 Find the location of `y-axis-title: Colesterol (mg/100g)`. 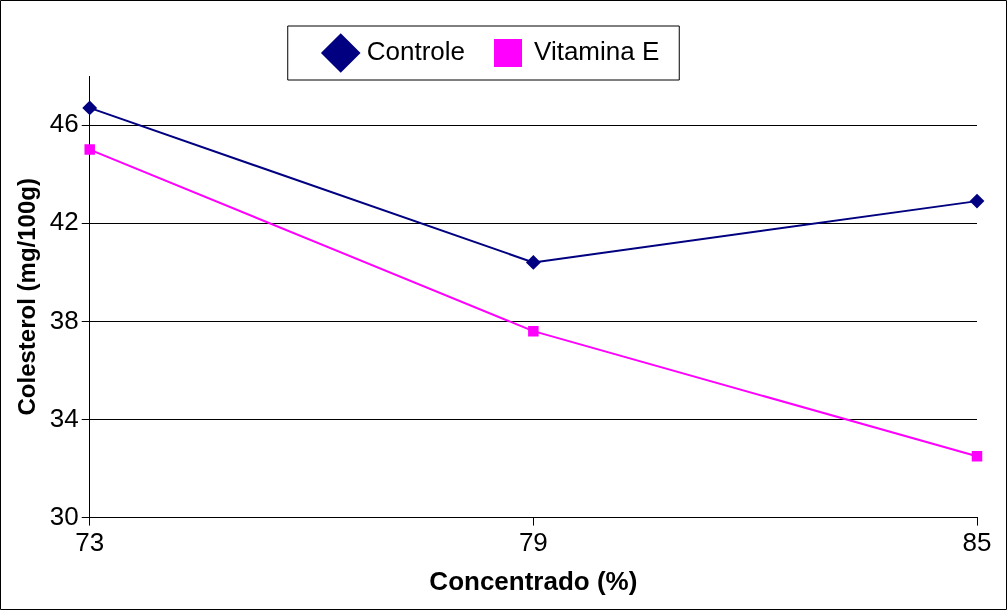

y-axis-title: Colesterol (mg/100g) is located at coordinates (27, 297).